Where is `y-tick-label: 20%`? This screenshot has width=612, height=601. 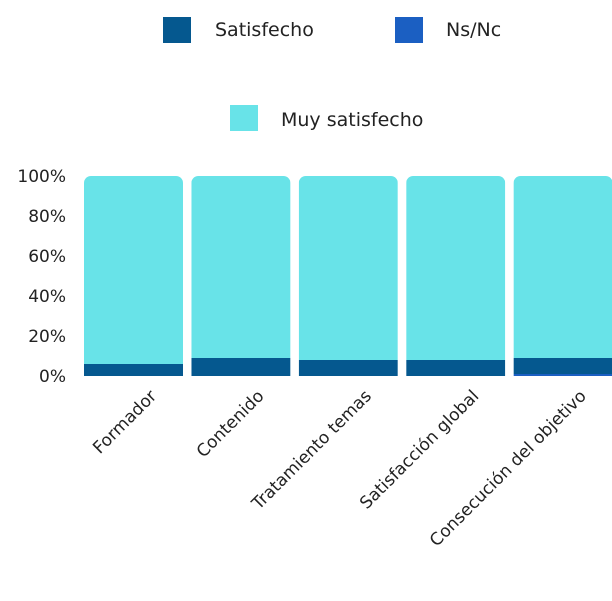
y-tick-label: 20% is located at coordinates (47, 337).